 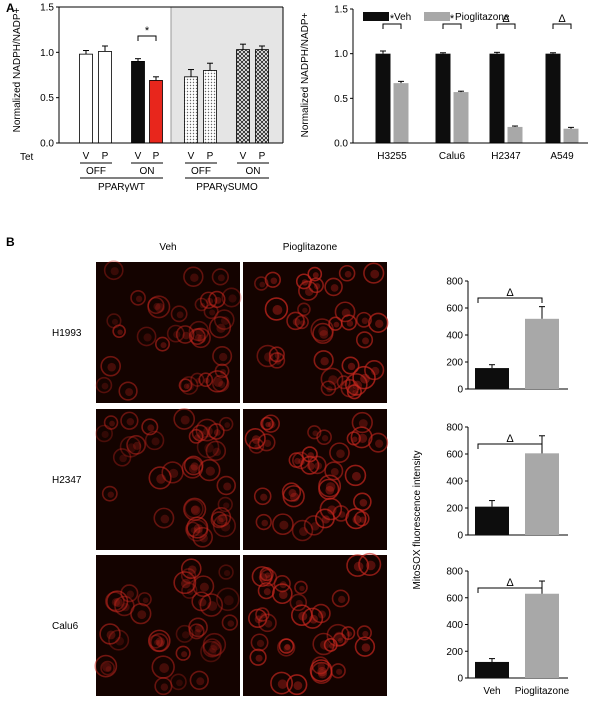 What do you see at coordinates (105, 156) in the screenshot?
I see `category-label: P` at bounding box center [105, 156].